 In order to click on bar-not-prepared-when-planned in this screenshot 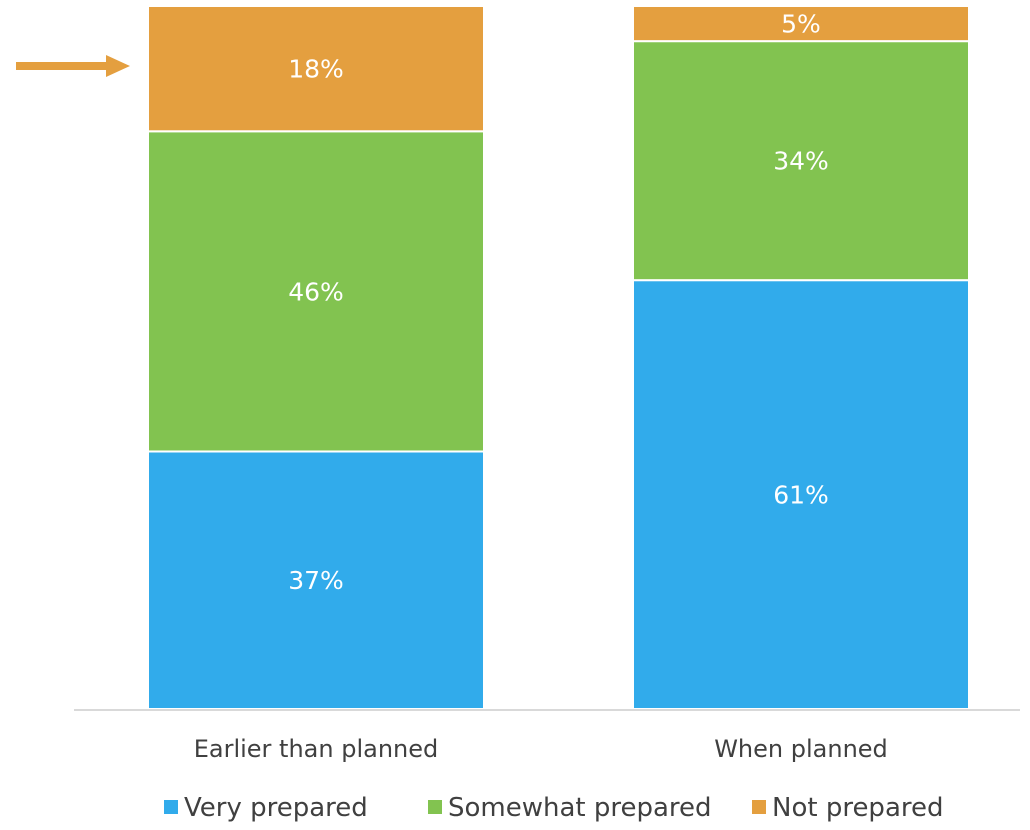, I will do `click(801, 24)`.